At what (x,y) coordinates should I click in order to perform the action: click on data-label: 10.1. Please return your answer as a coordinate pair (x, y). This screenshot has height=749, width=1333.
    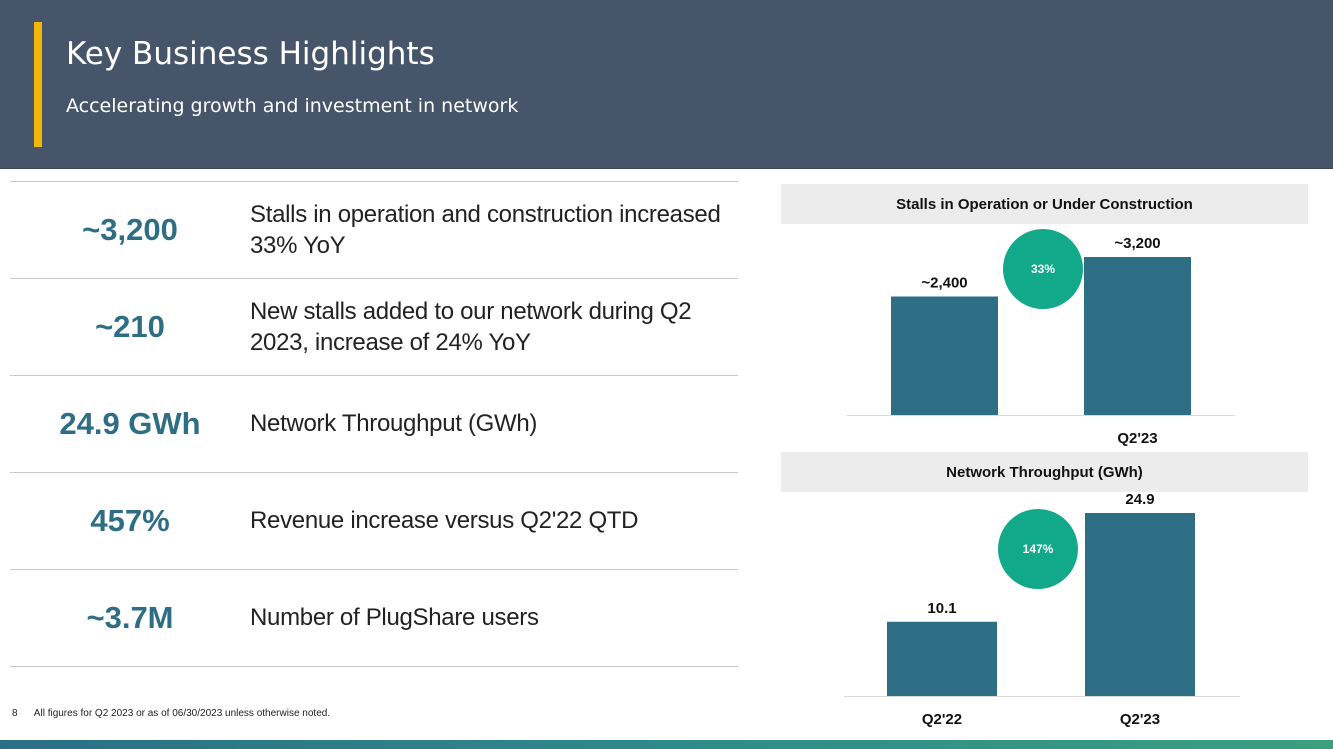
    Looking at the image, I should click on (941, 608).